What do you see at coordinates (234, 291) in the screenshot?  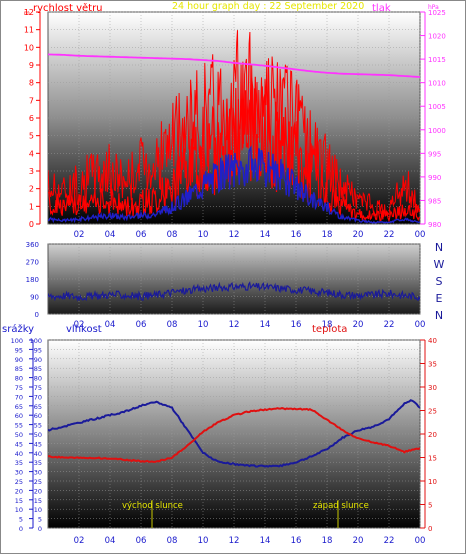 I see `wind-direction-line` at bounding box center [234, 291].